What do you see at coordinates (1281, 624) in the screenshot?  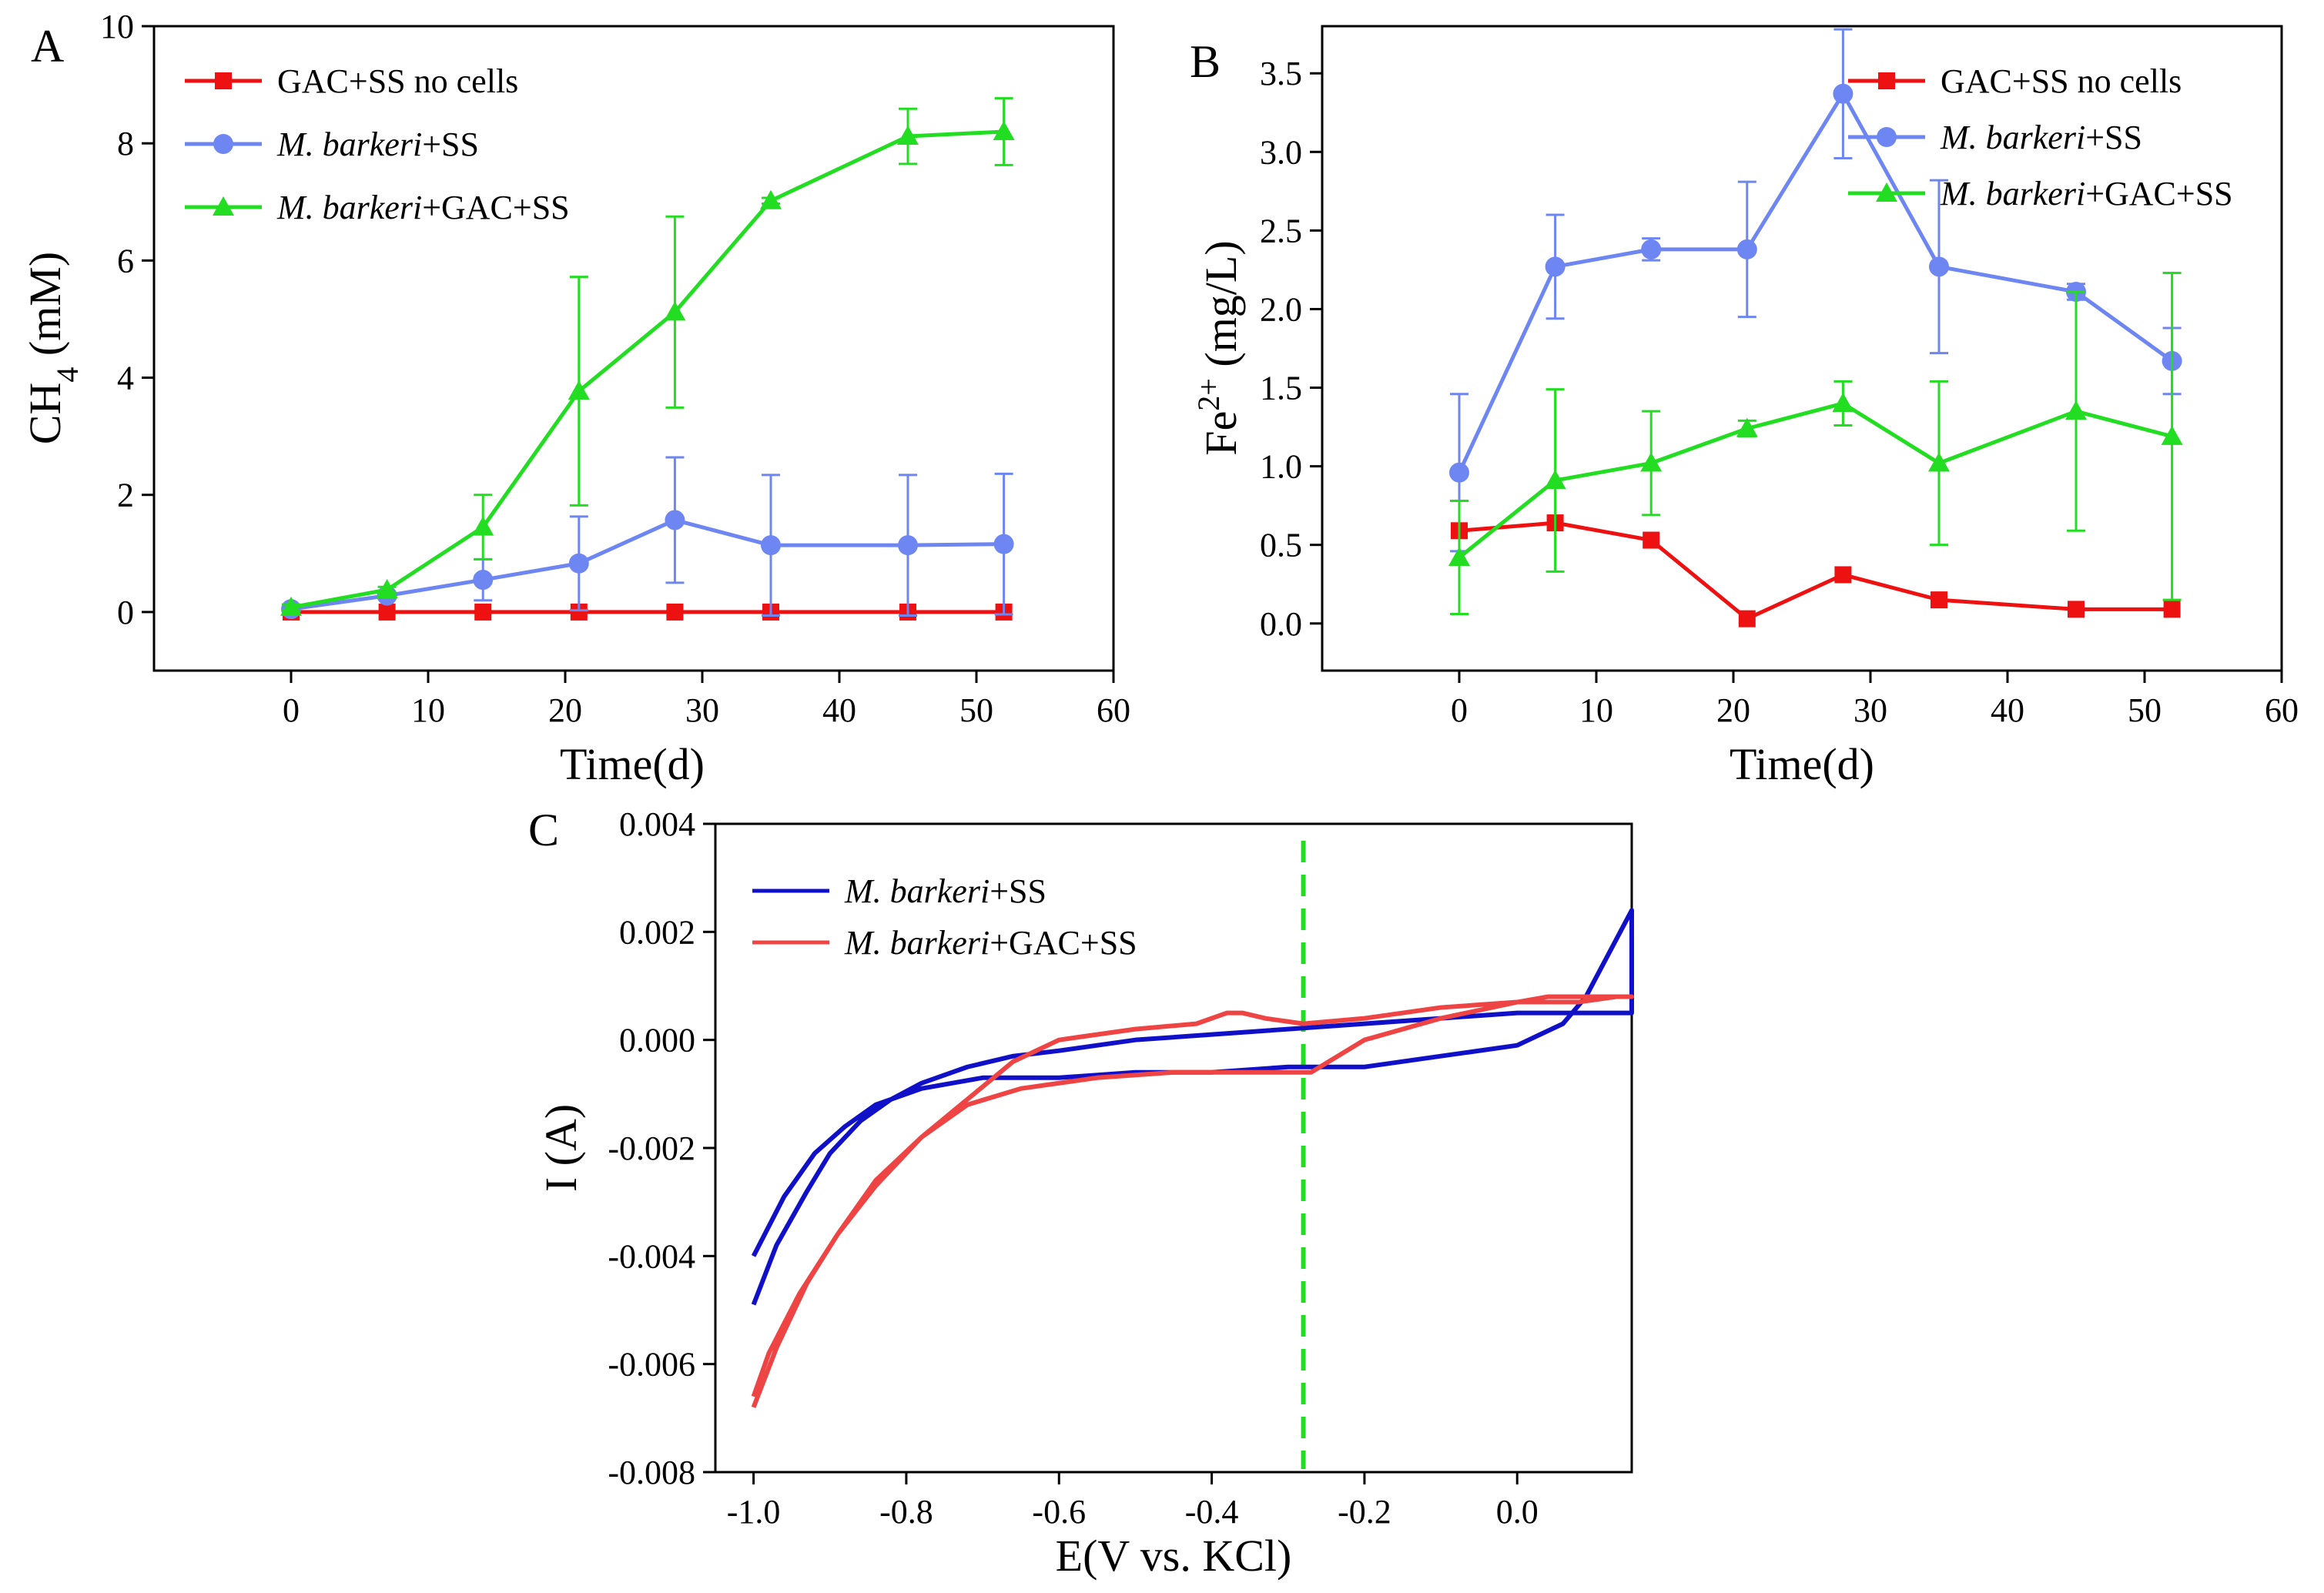 I see `y-tick-label: 0.0` at bounding box center [1281, 624].